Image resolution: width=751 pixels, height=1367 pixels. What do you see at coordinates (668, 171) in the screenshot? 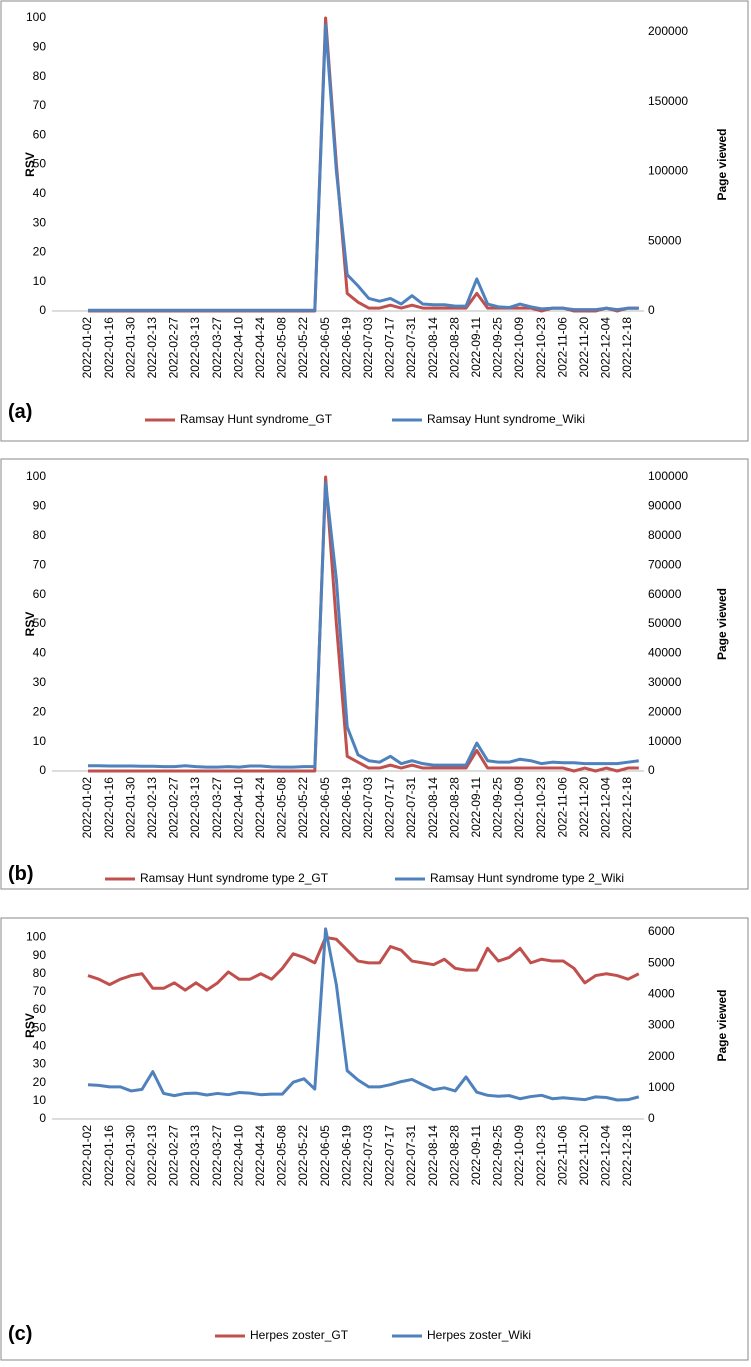
I see `y2-tick-label: 100000` at bounding box center [668, 171].